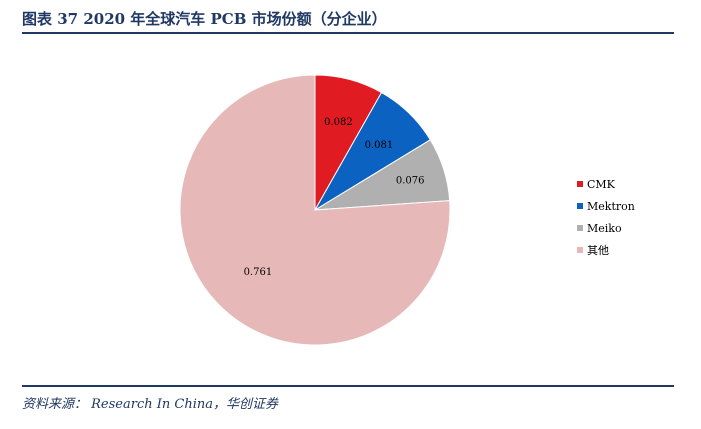  Describe the element at coordinates (601, 184) in the screenshot. I see `legend-label: CMK` at that location.